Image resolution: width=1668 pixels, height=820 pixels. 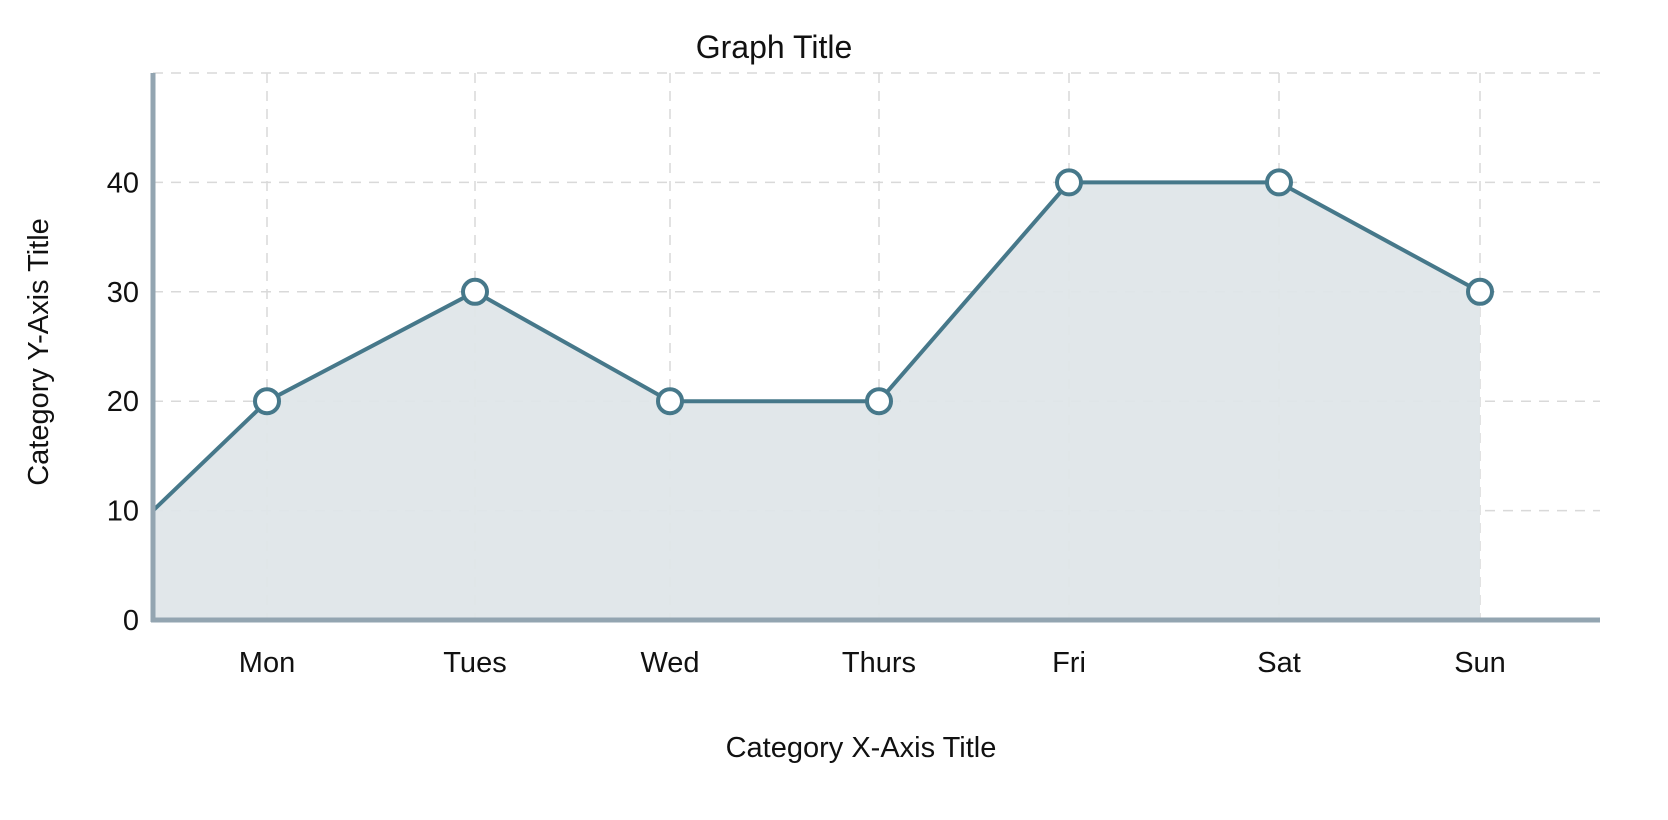 I want to click on x-tick-label: Wed, so click(x=669, y=663).